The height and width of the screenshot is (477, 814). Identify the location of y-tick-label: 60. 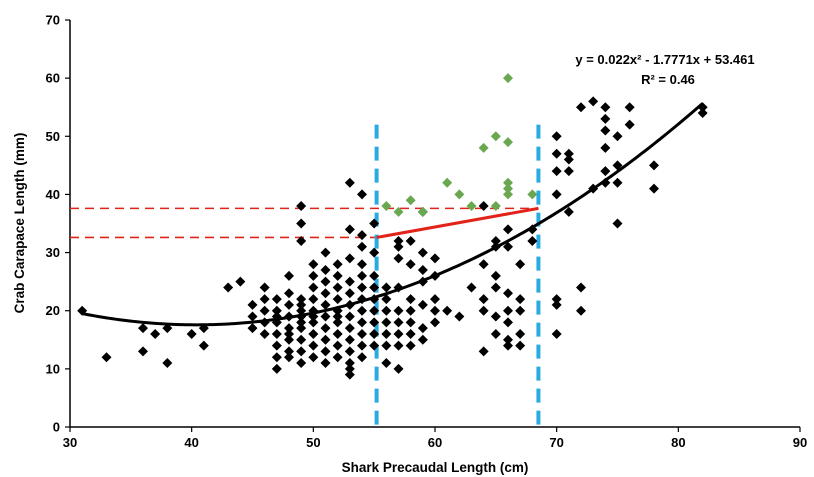
(53, 78).